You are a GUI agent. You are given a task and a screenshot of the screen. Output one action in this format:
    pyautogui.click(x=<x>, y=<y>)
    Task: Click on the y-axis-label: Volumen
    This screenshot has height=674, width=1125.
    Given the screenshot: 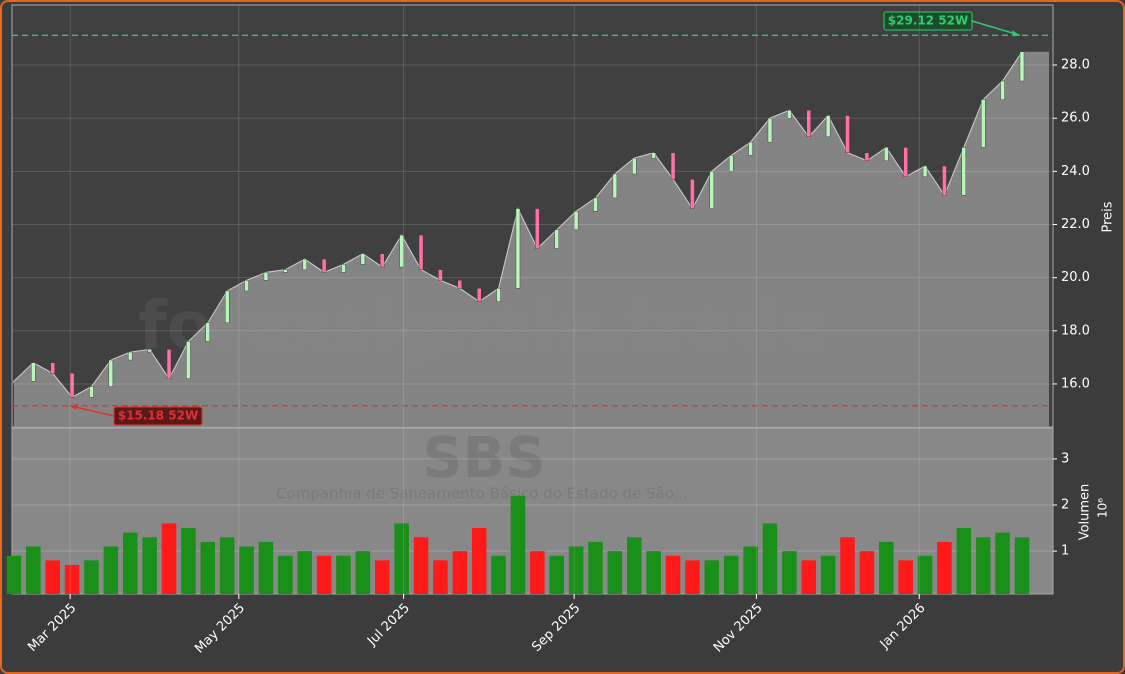 What is the action you would take?
    pyautogui.click(x=1085, y=512)
    